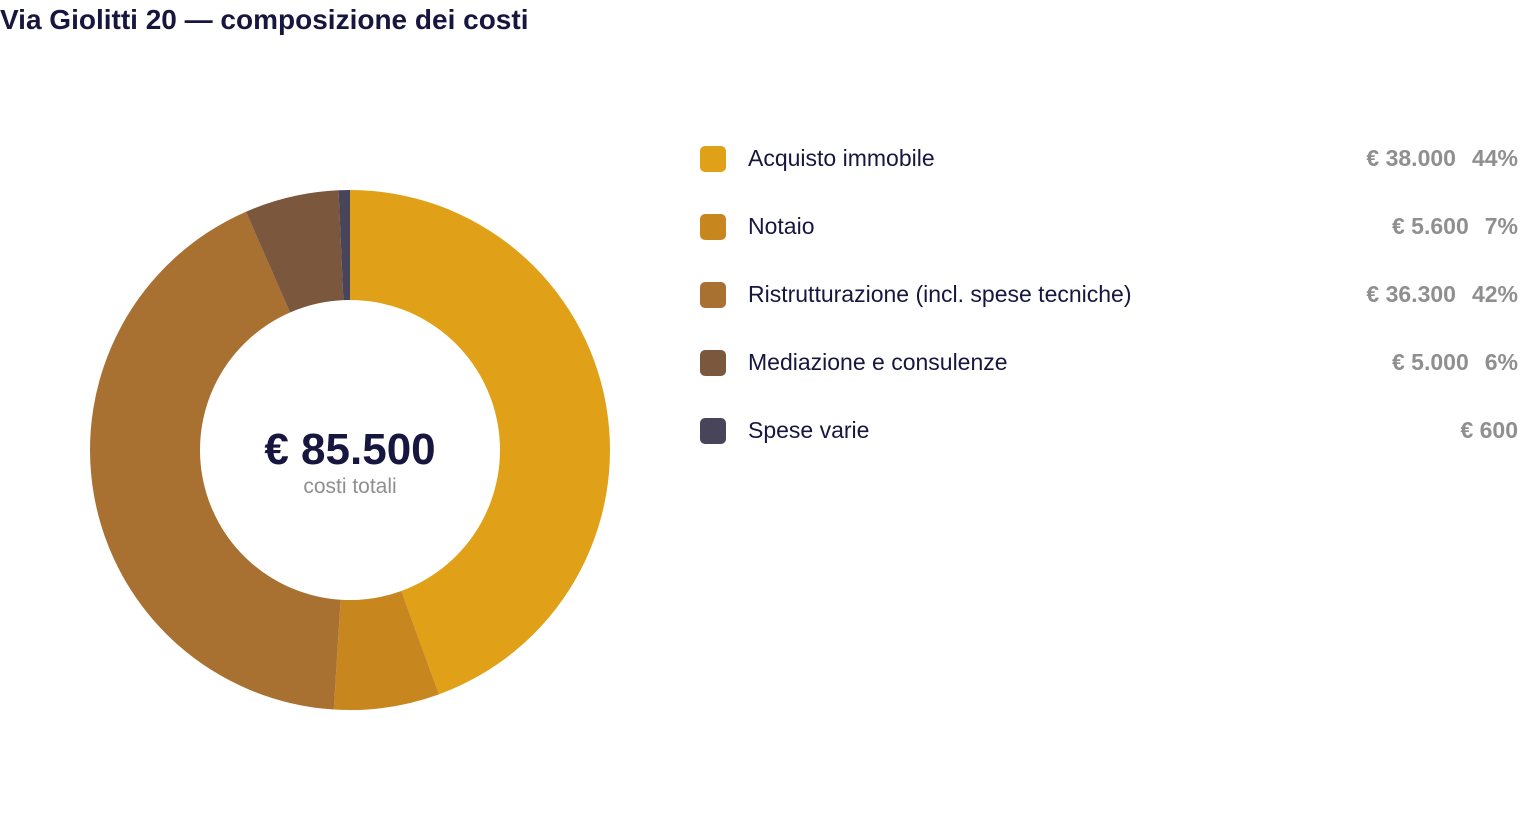 Image resolution: width=1520 pixels, height=840 pixels. Describe the element at coordinates (841, 158) in the screenshot. I see `legend-label: Acquisto immobile` at that location.